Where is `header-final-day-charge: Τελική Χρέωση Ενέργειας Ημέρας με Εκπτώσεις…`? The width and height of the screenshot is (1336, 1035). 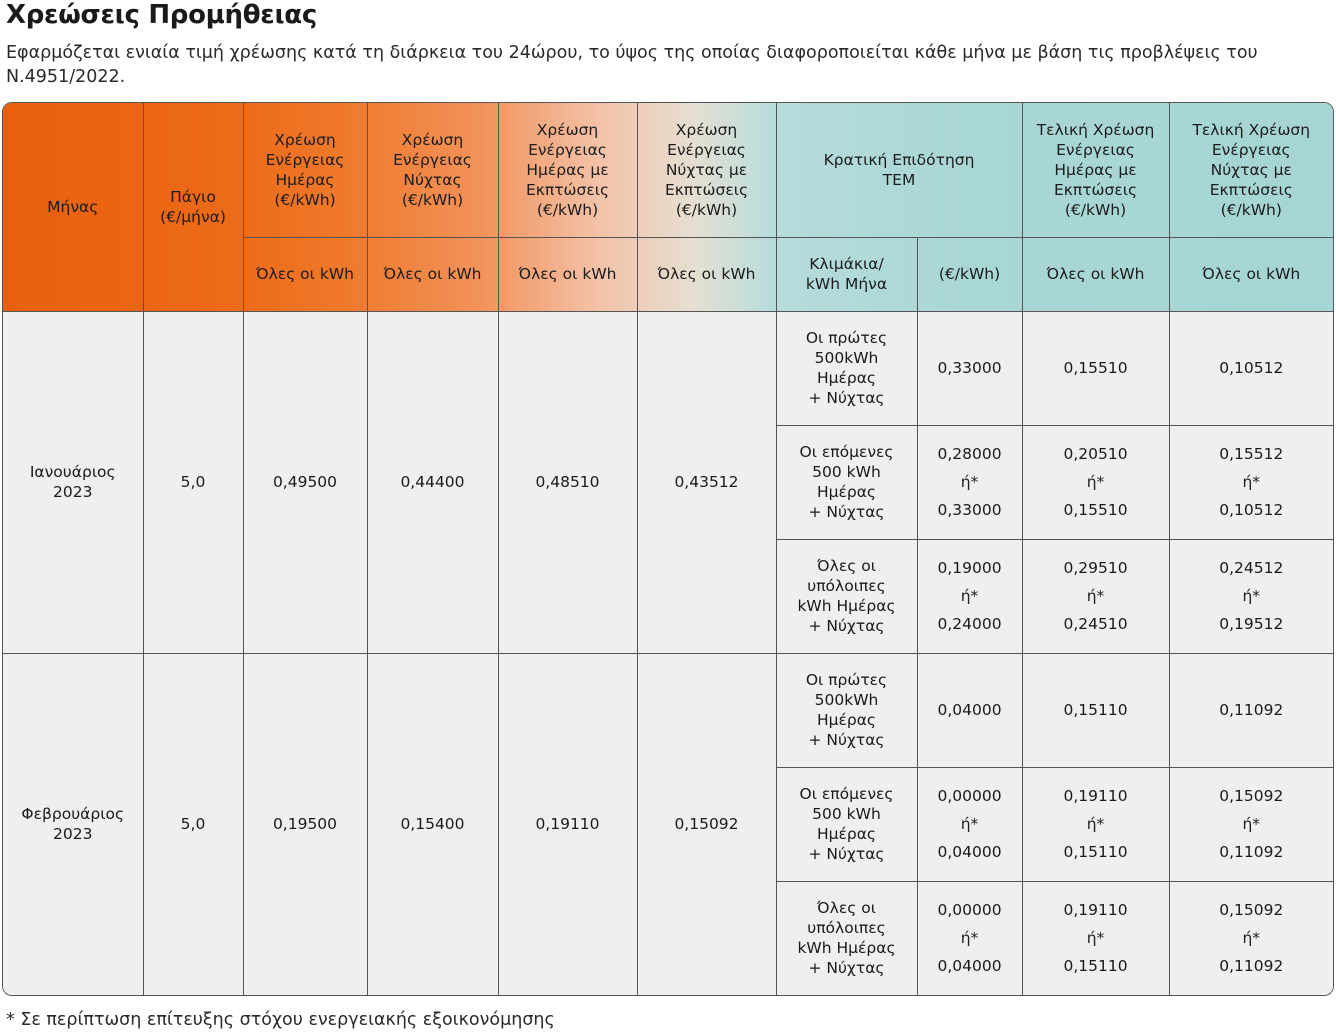
header-final-day-charge: Τελική Χρέωση Ενέργειας Ημέρας με Εκπτώσεις… is located at coordinates (1095, 170).